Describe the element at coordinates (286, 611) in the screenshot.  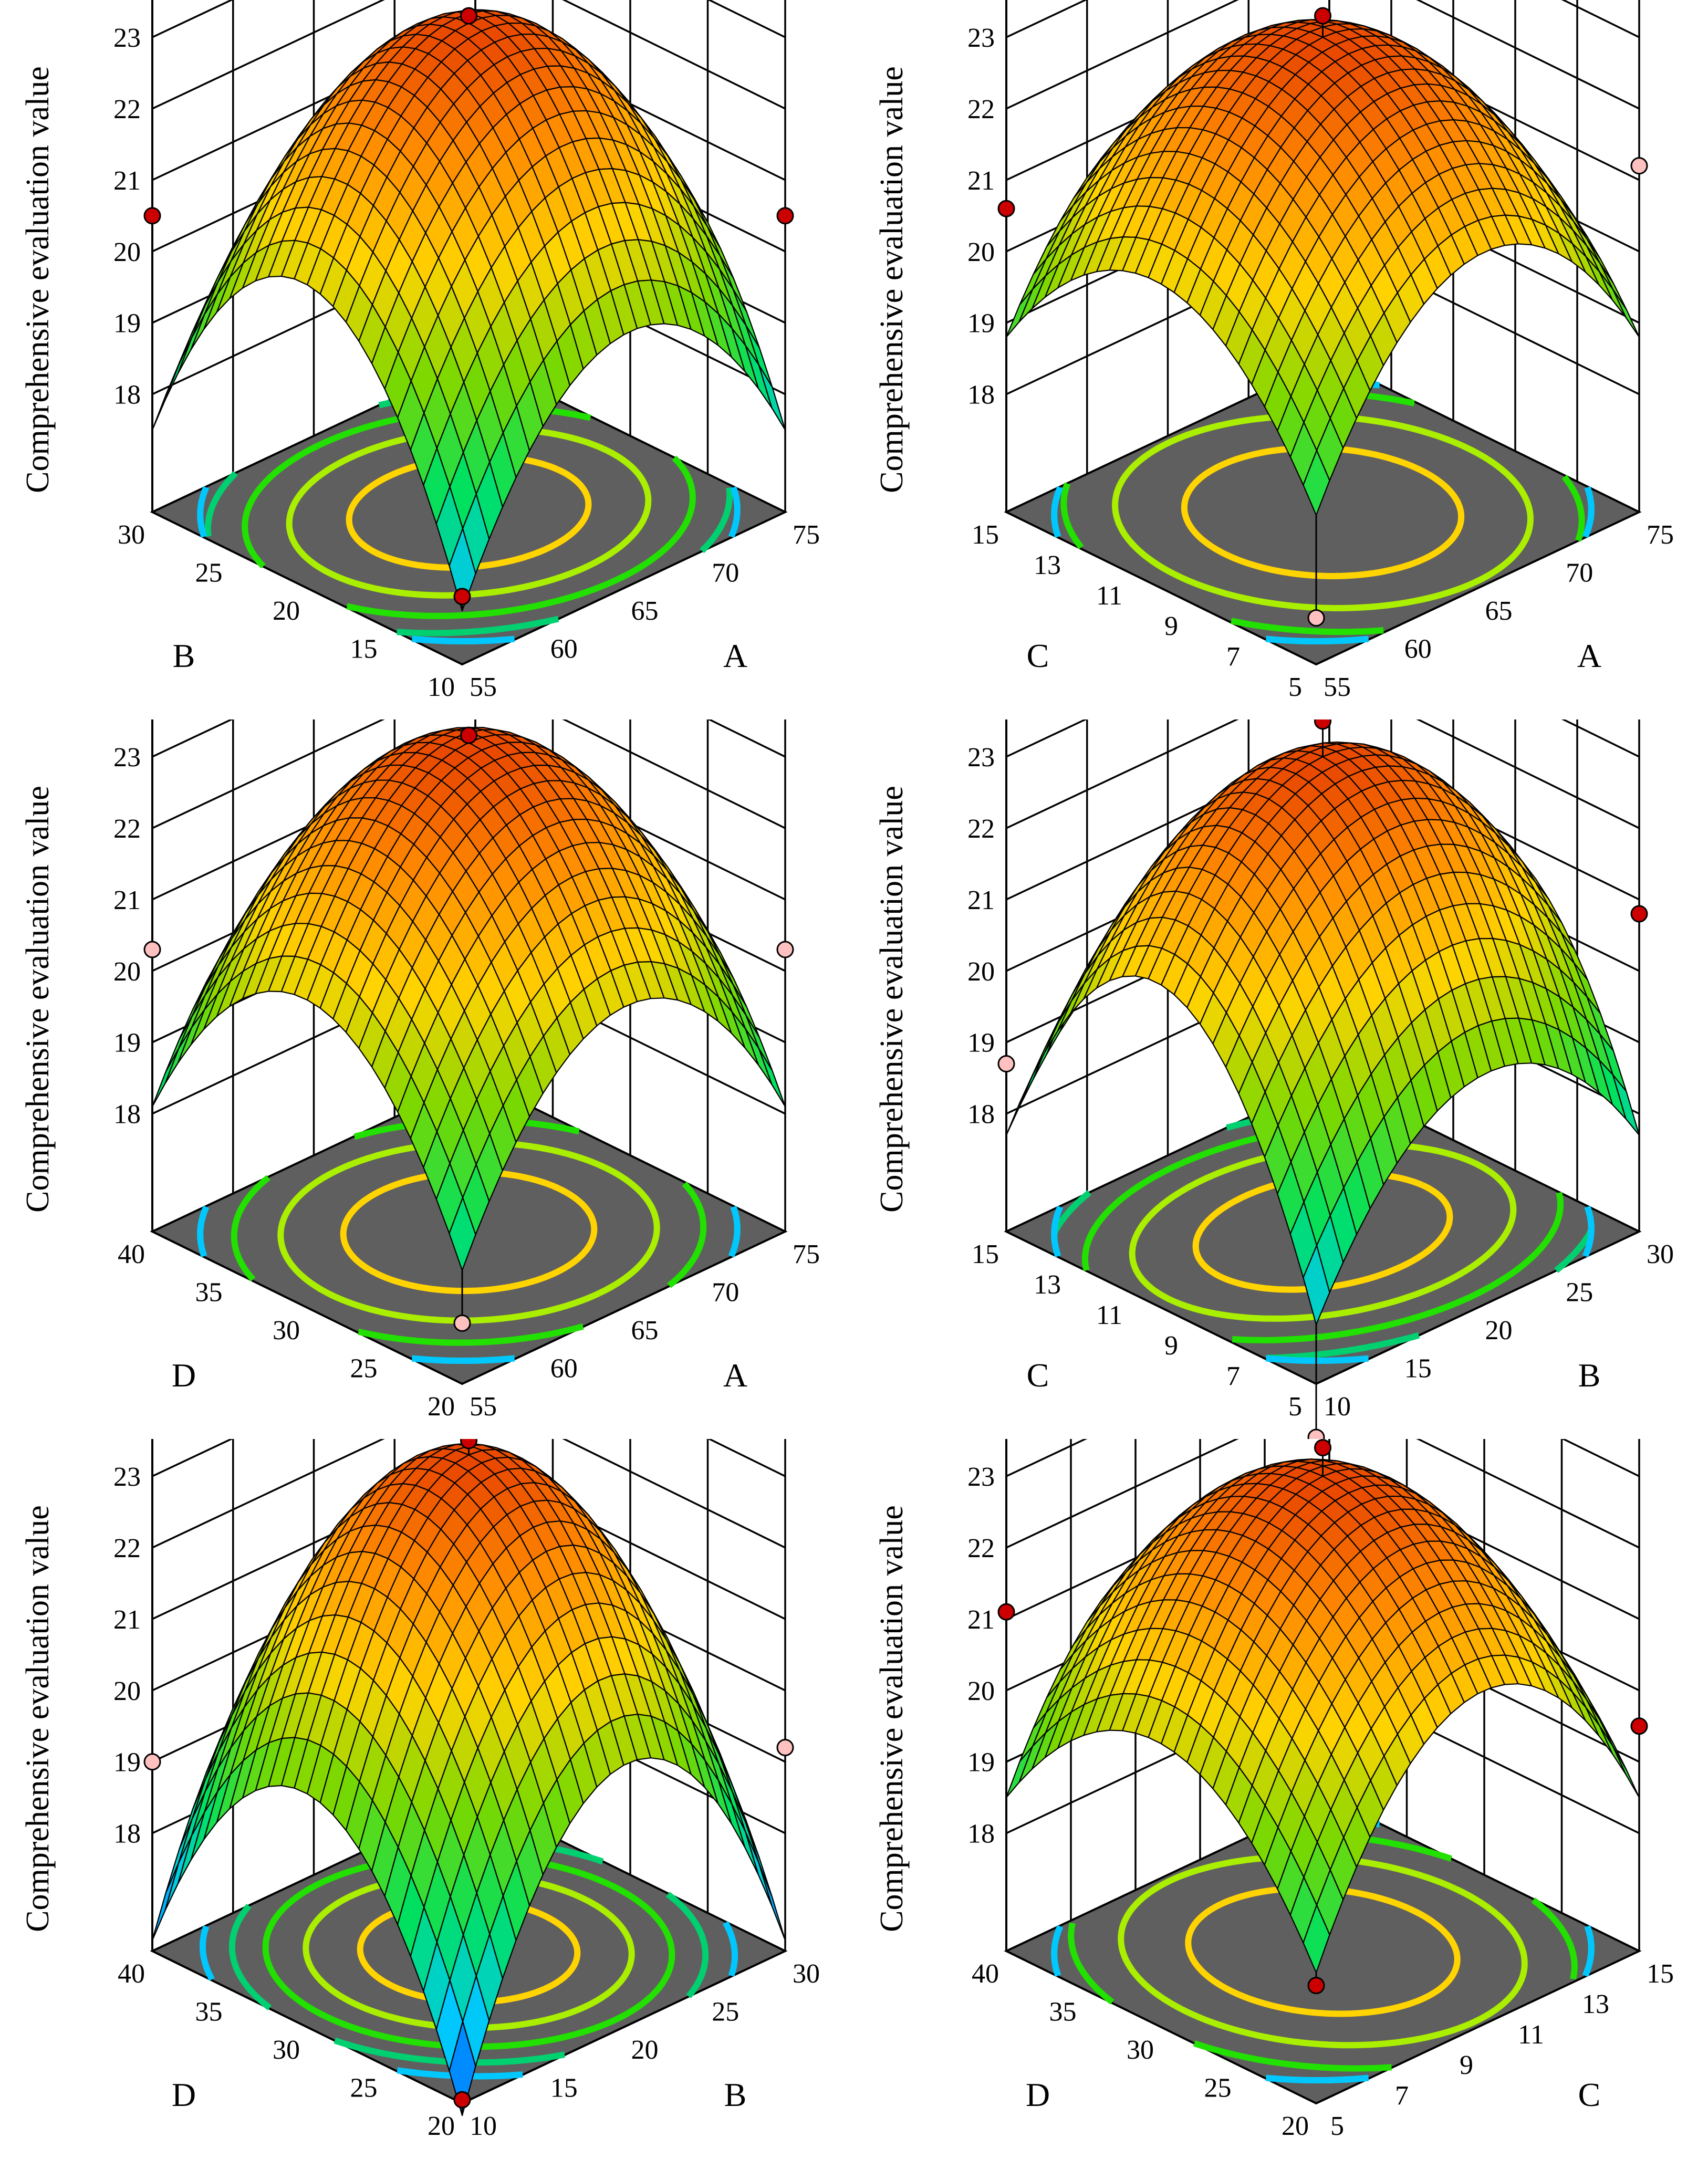
I see `y-tick-label: 20` at that location.